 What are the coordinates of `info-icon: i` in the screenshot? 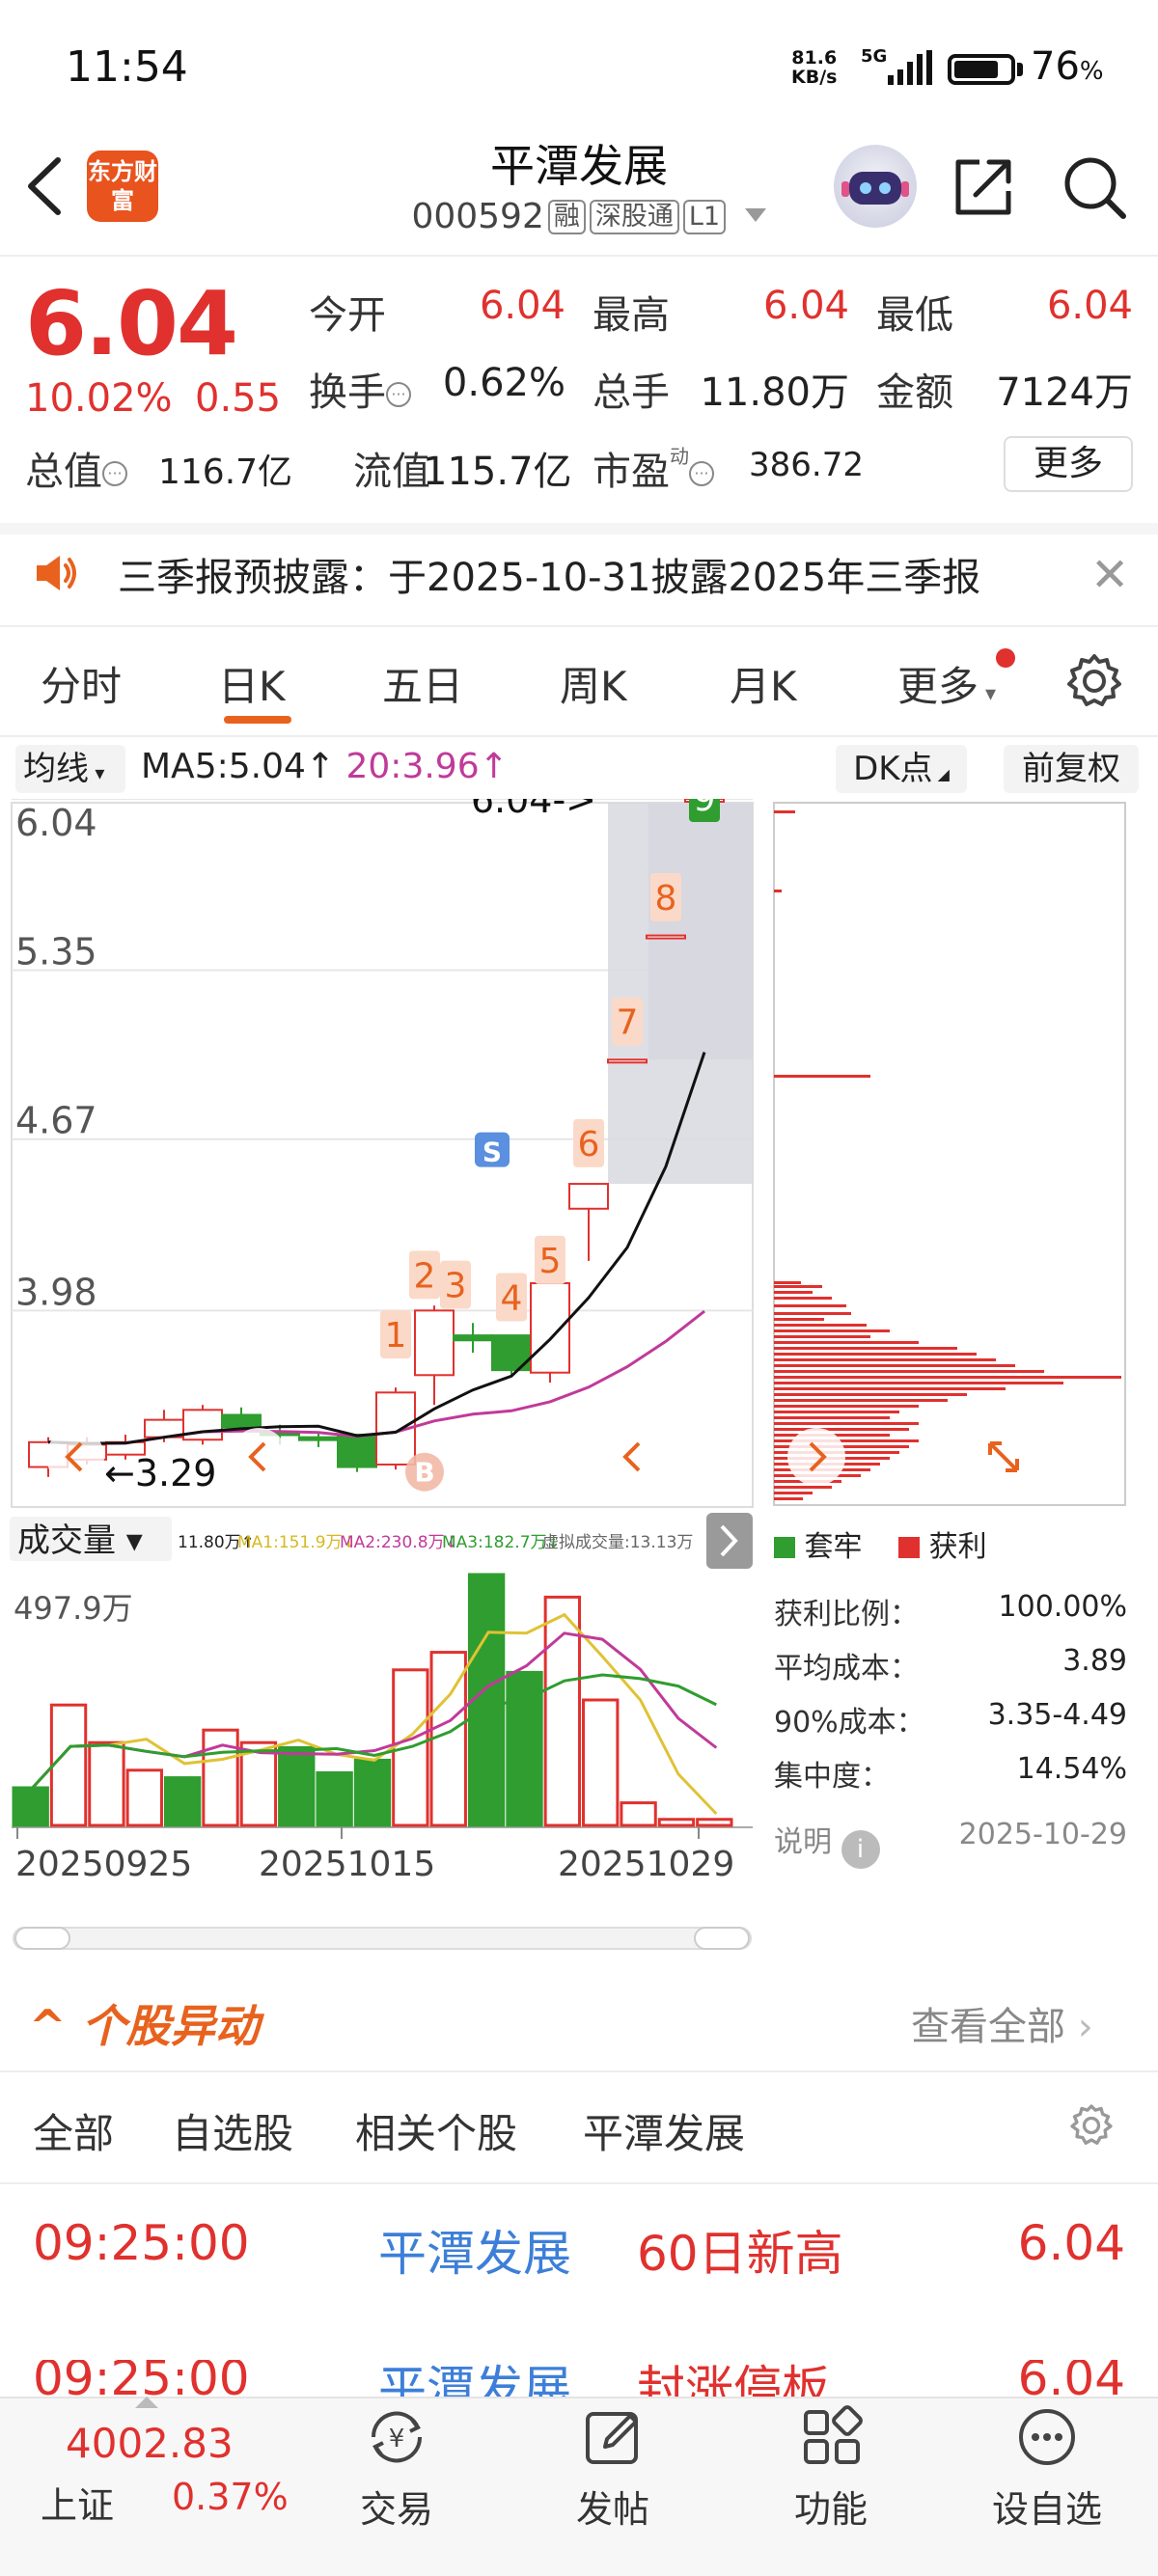 It's located at (860, 1849).